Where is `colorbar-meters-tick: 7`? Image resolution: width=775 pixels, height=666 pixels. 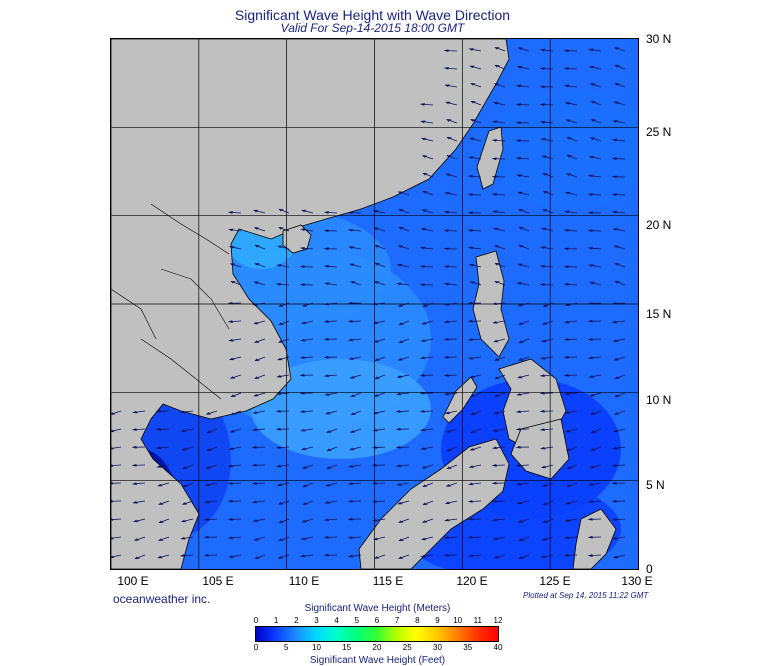 colorbar-meters-tick: 7 is located at coordinates (397, 620).